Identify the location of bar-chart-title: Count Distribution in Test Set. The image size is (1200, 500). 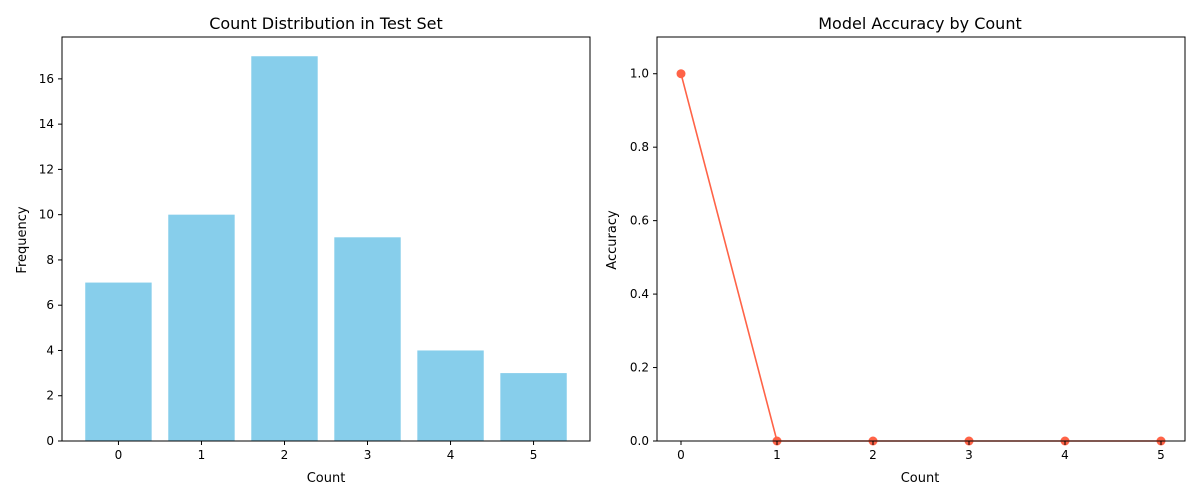
(326, 23).